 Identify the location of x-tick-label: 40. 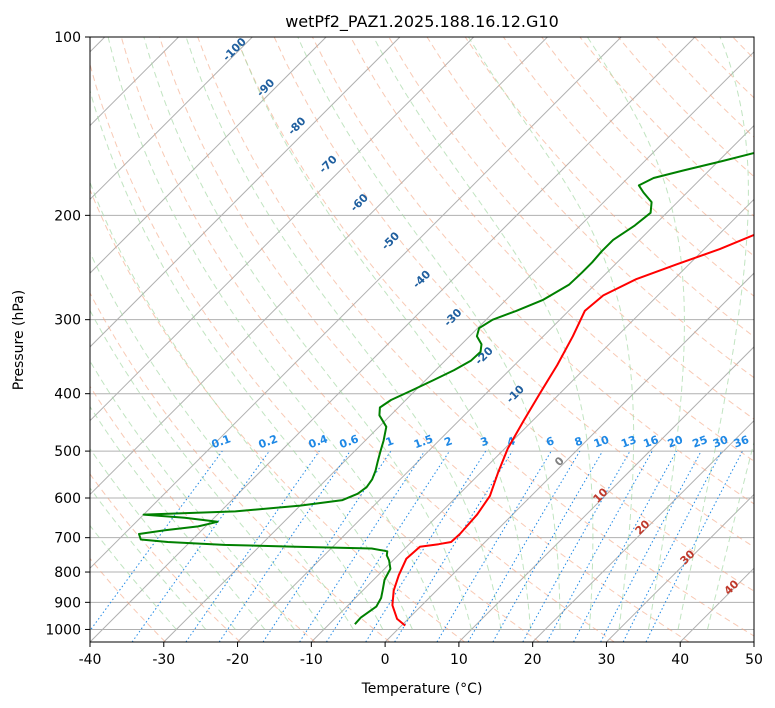
(680, 660).